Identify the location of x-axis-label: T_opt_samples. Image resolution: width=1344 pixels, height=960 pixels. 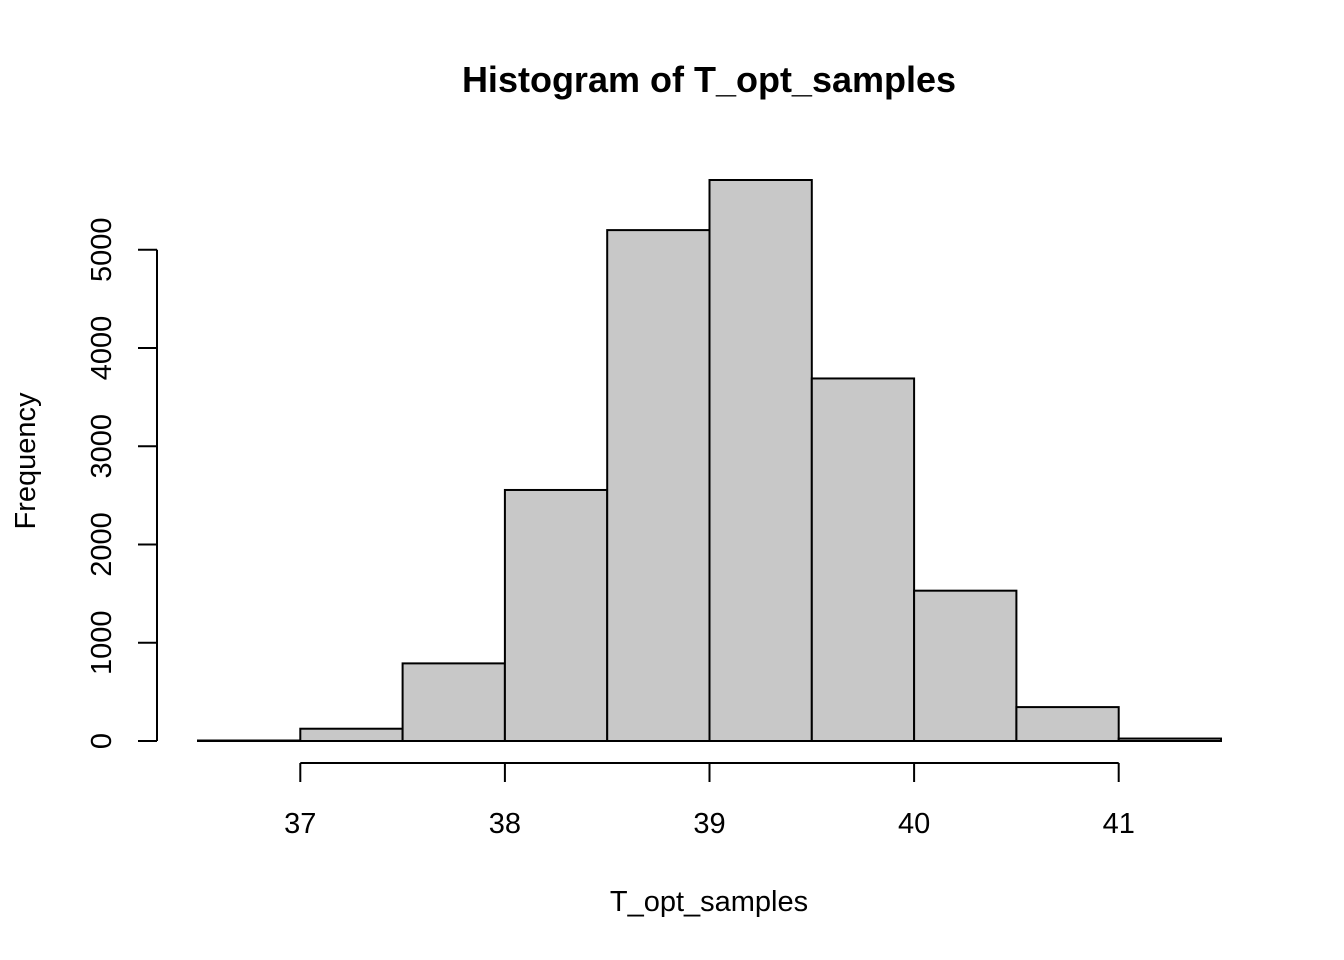
(709, 902).